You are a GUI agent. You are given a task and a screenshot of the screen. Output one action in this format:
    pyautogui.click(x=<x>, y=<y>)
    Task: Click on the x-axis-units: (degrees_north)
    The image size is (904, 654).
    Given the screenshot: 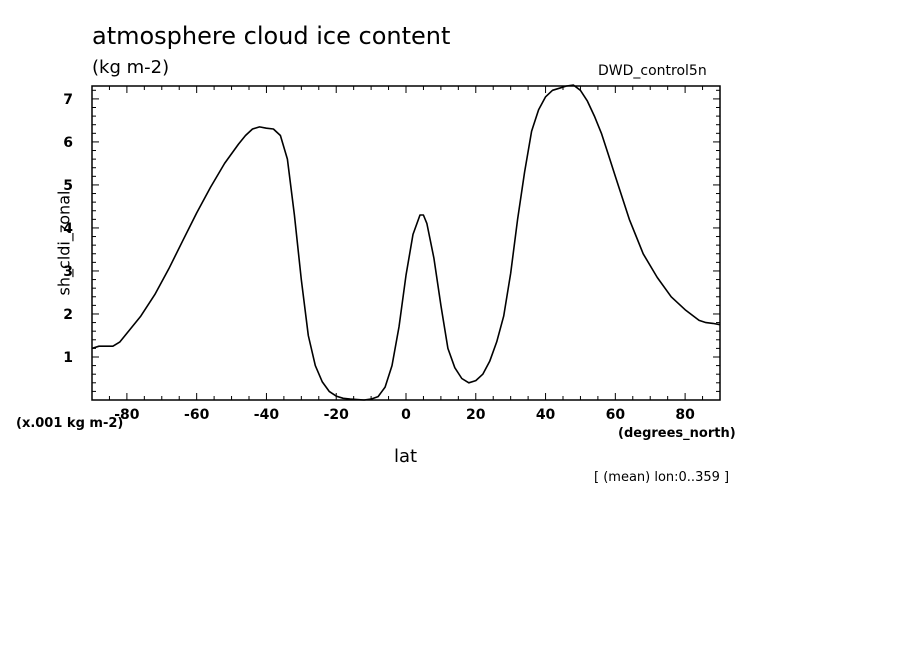 What is the action you would take?
    pyautogui.click(x=677, y=433)
    